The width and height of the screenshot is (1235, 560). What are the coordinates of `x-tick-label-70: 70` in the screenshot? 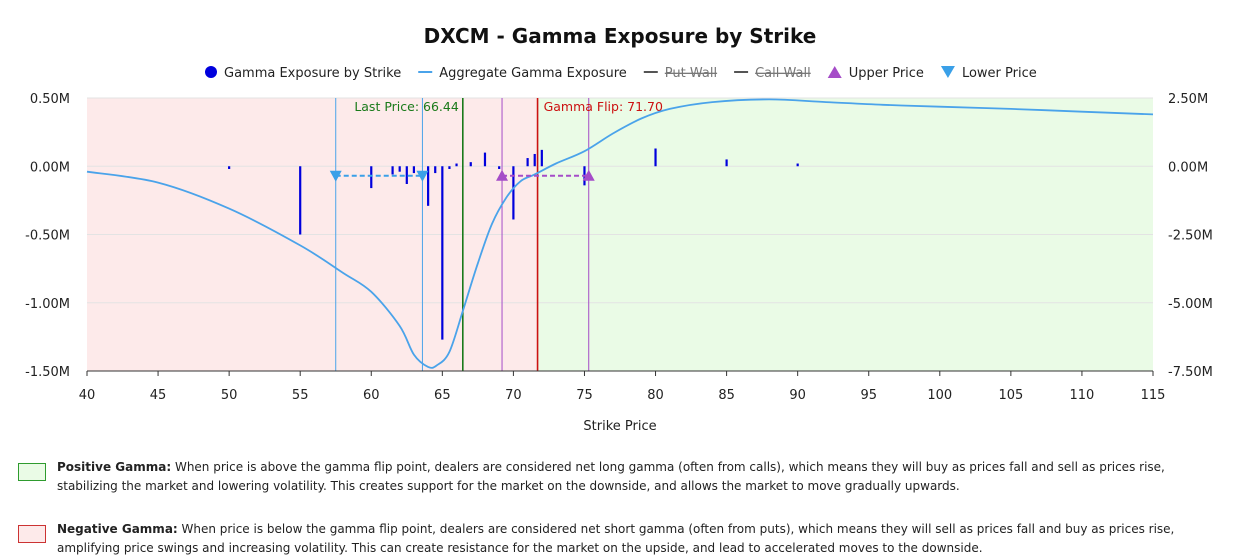 It's located at (513, 395).